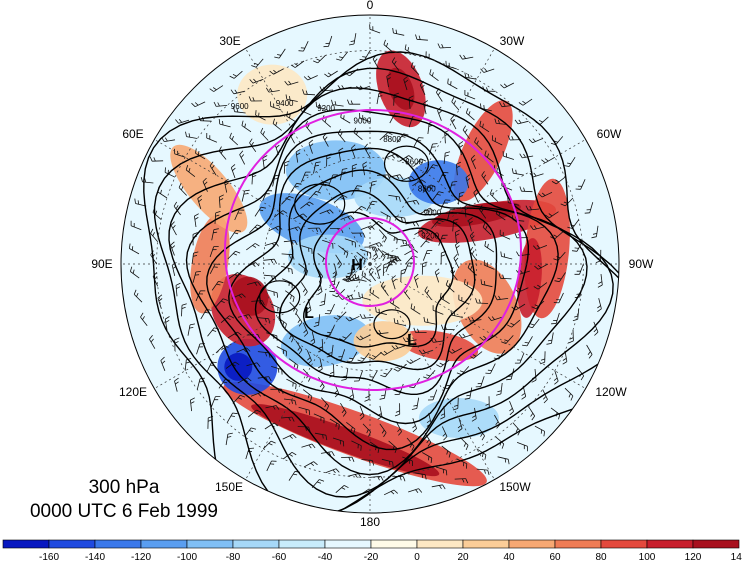 This screenshot has width=742, height=561. Describe the element at coordinates (280, 297) in the screenshot. I see `closed-low-contour` at that location.